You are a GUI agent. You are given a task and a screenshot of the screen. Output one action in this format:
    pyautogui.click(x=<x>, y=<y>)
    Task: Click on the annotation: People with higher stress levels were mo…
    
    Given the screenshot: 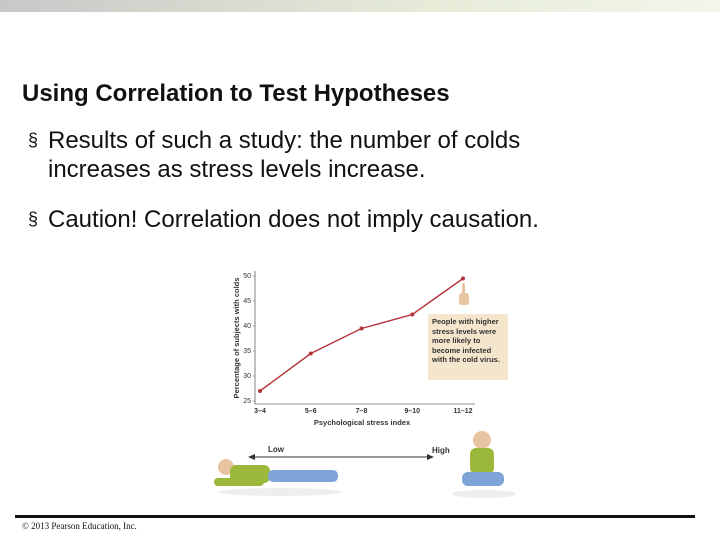 What is the action you would take?
    pyautogui.click(x=468, y=347)
    